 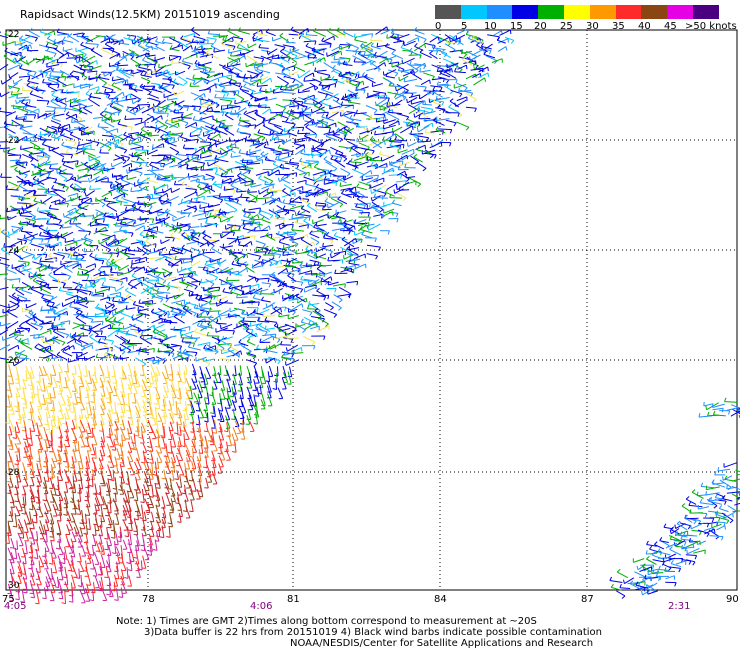 What do you see at coordinates (438, 26) in the screenshot?
I see `legend-label-0: 0` at bounding box center [438, 26].